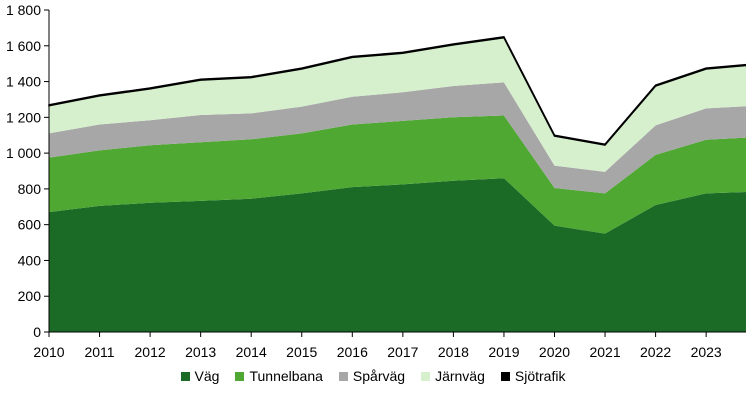 The width and height of the screenshot is (746, 419). Describe the element at coordinates (402, 352) in the screenshot. I see `x-tick-label: 2017` at that location.